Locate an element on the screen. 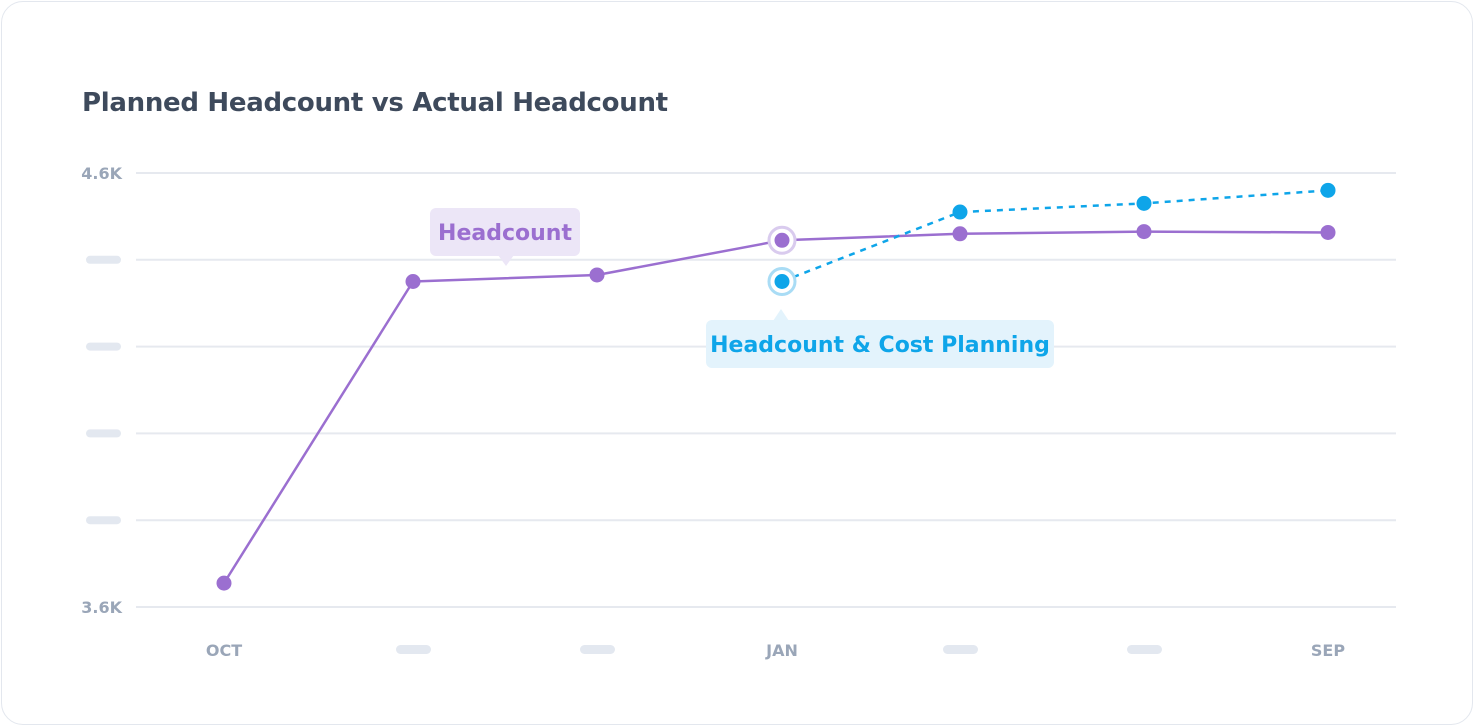 This screenshot has height=728, width=1476. x-tick-label: OCT is located at coordinates (224, 650).